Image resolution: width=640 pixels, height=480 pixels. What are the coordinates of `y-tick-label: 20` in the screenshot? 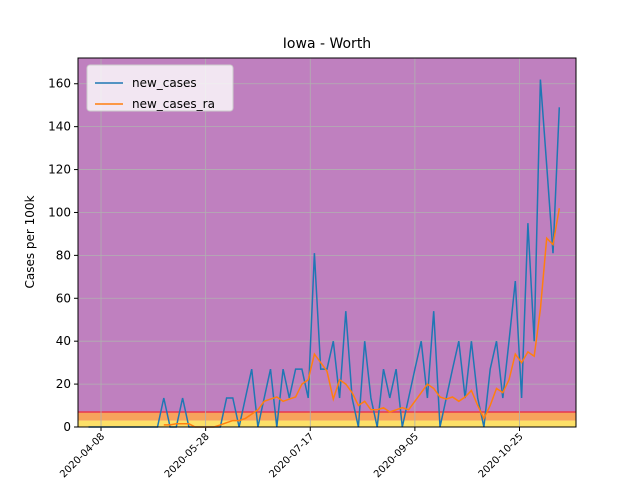 It's located at (63, 384).